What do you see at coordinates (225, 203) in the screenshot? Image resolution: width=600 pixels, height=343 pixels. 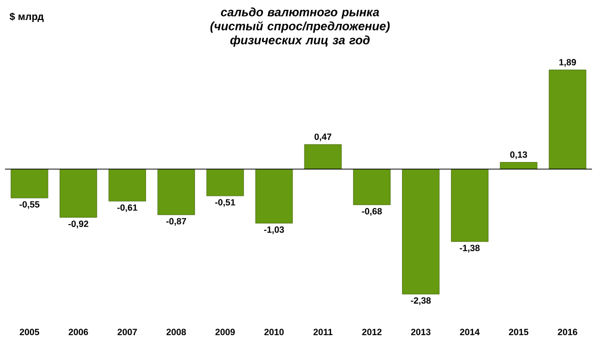 I see `data-label: -0,51` at bounding box center [225, 203].